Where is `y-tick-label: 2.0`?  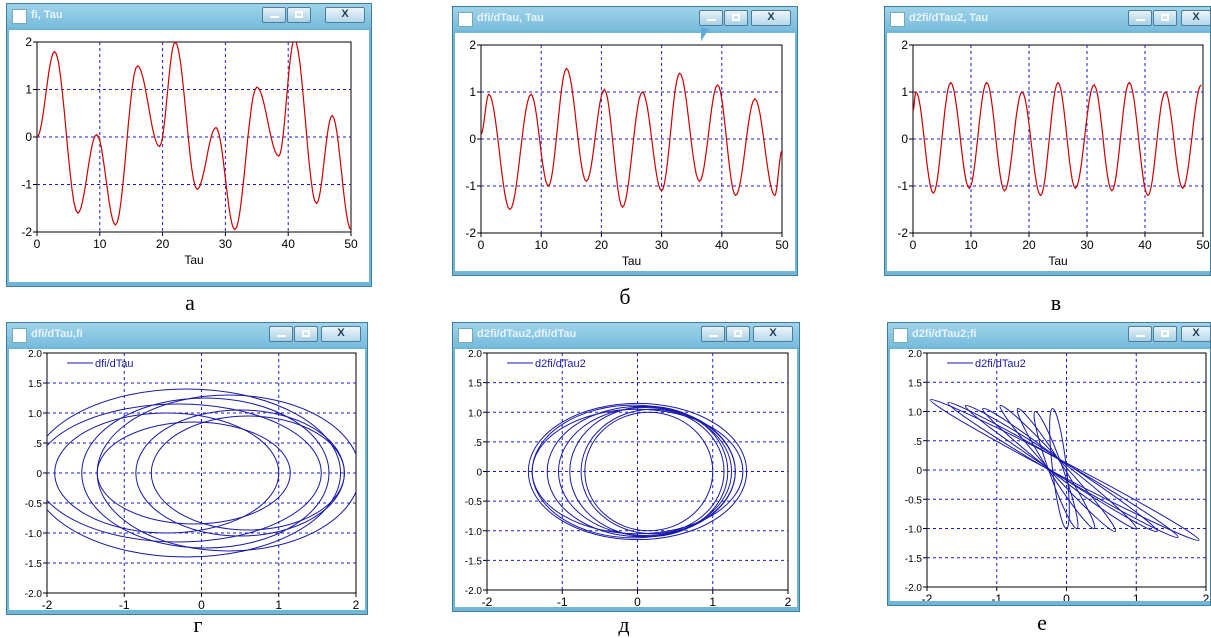
y-tick-label: 2.0 is located at coordinates (475, 354).